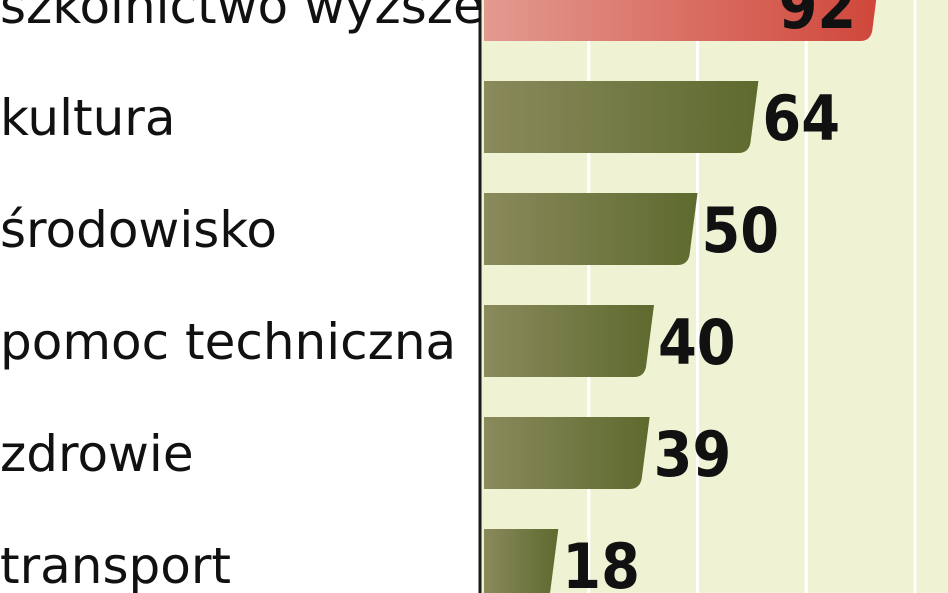 This screenshot has height=593, width=948. Describe the element at coordinates (138, 230) in the screenshot. I see `category-label-2: środowisko` at that location.